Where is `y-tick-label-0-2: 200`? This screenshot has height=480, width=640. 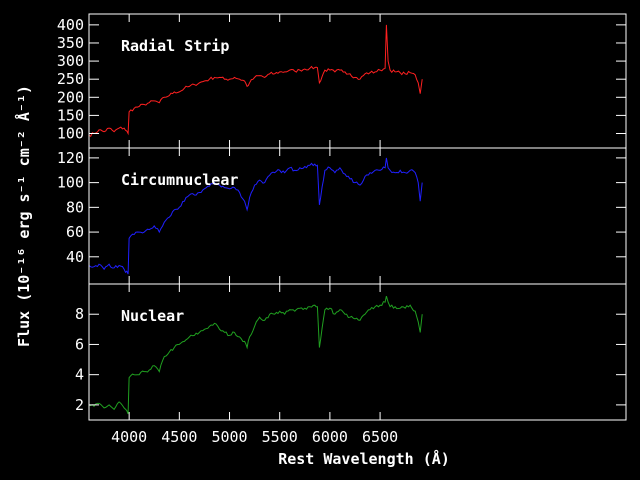 y-tick-label-0-2: 200 is located at coordinates (70, 97).